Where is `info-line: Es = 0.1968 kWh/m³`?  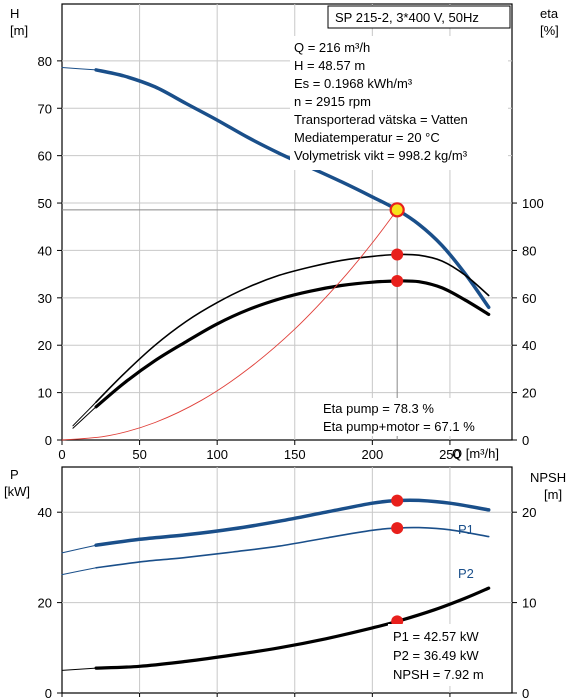
info-line: Es = 0.1968 kWh/m³ is located at coordinates (353, 83).